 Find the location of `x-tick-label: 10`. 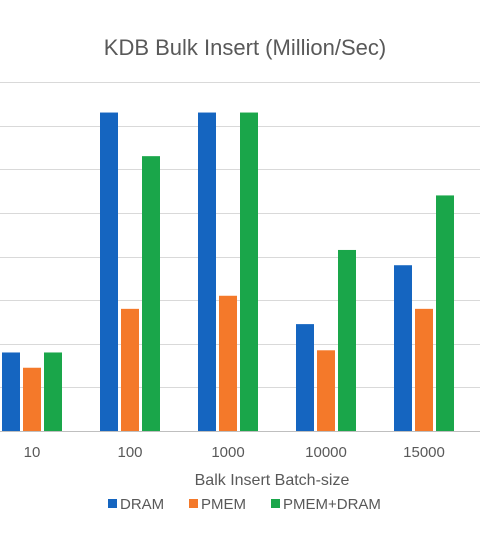

x-tick-label: 10 is located at coordinates (32, 452).